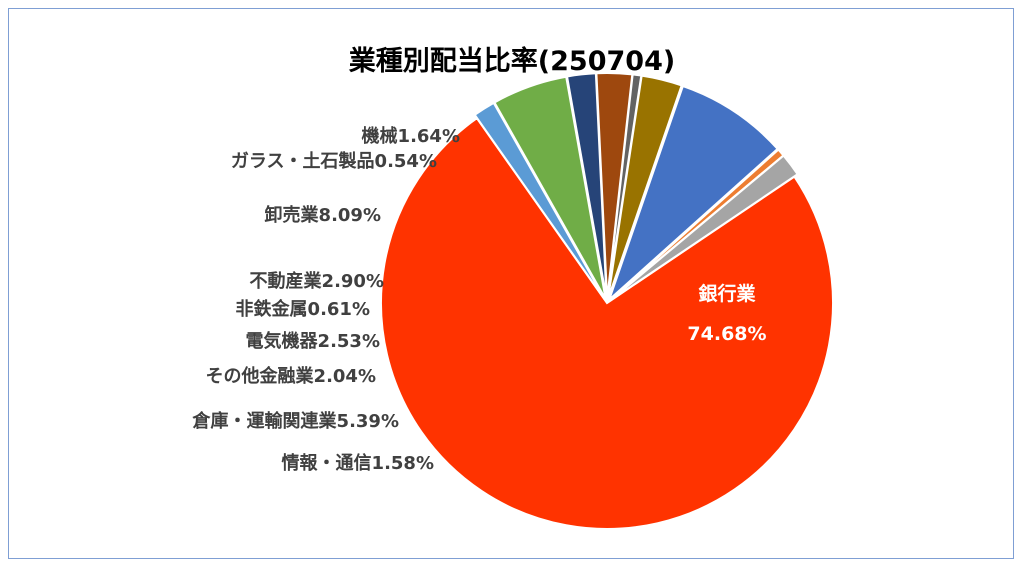 The height and width of the screenshot is (569, 1024). I want to click on slice-label: ガラス・土石製品0.54%, so click(334, 161).